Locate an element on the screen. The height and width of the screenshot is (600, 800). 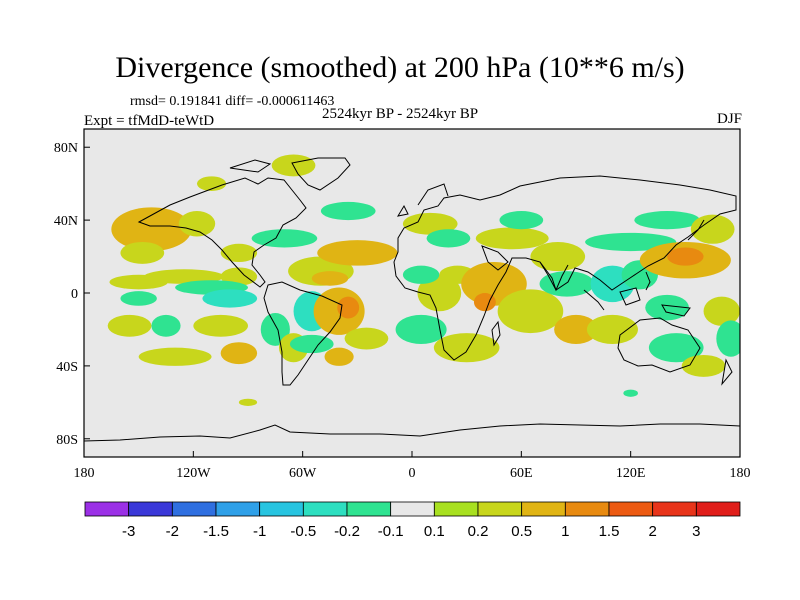
y-tick-label-4: 80S is located at coordinates (67, 440).